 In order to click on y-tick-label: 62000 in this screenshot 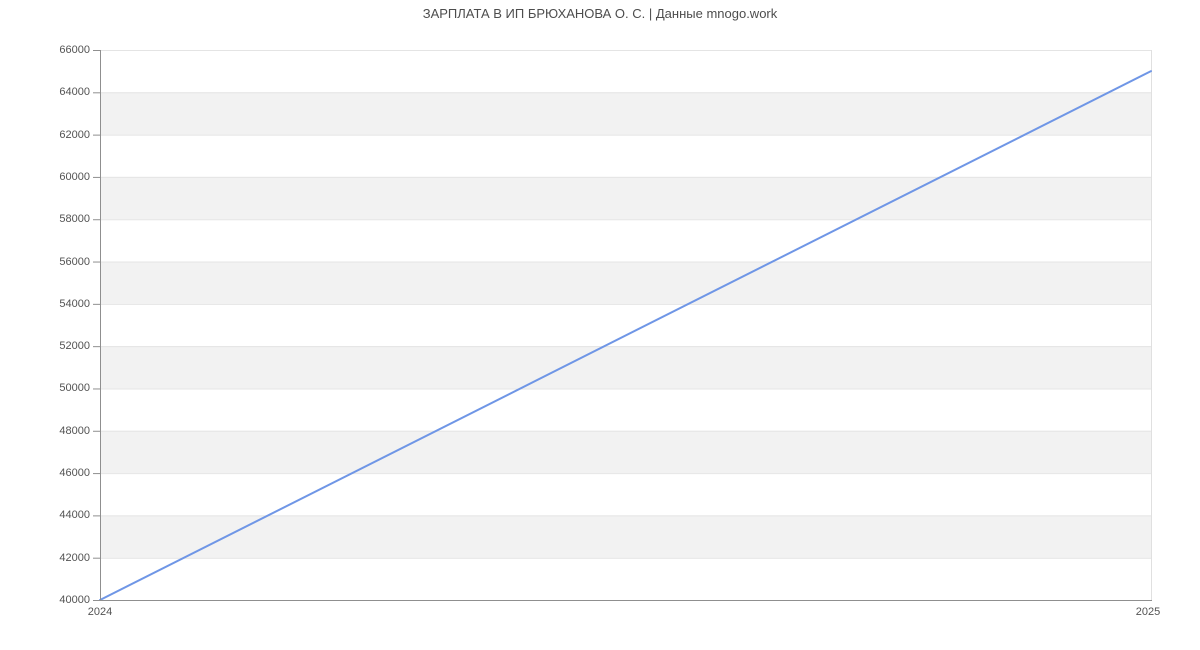, I will do `click(74, 134)`.